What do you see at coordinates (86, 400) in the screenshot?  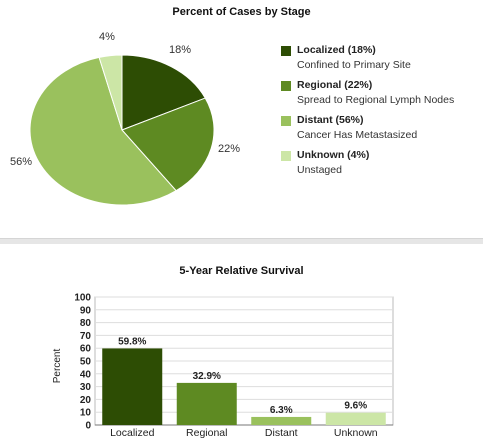 I see `bar-ytick-label: 20` at bounding box center [86, 400].